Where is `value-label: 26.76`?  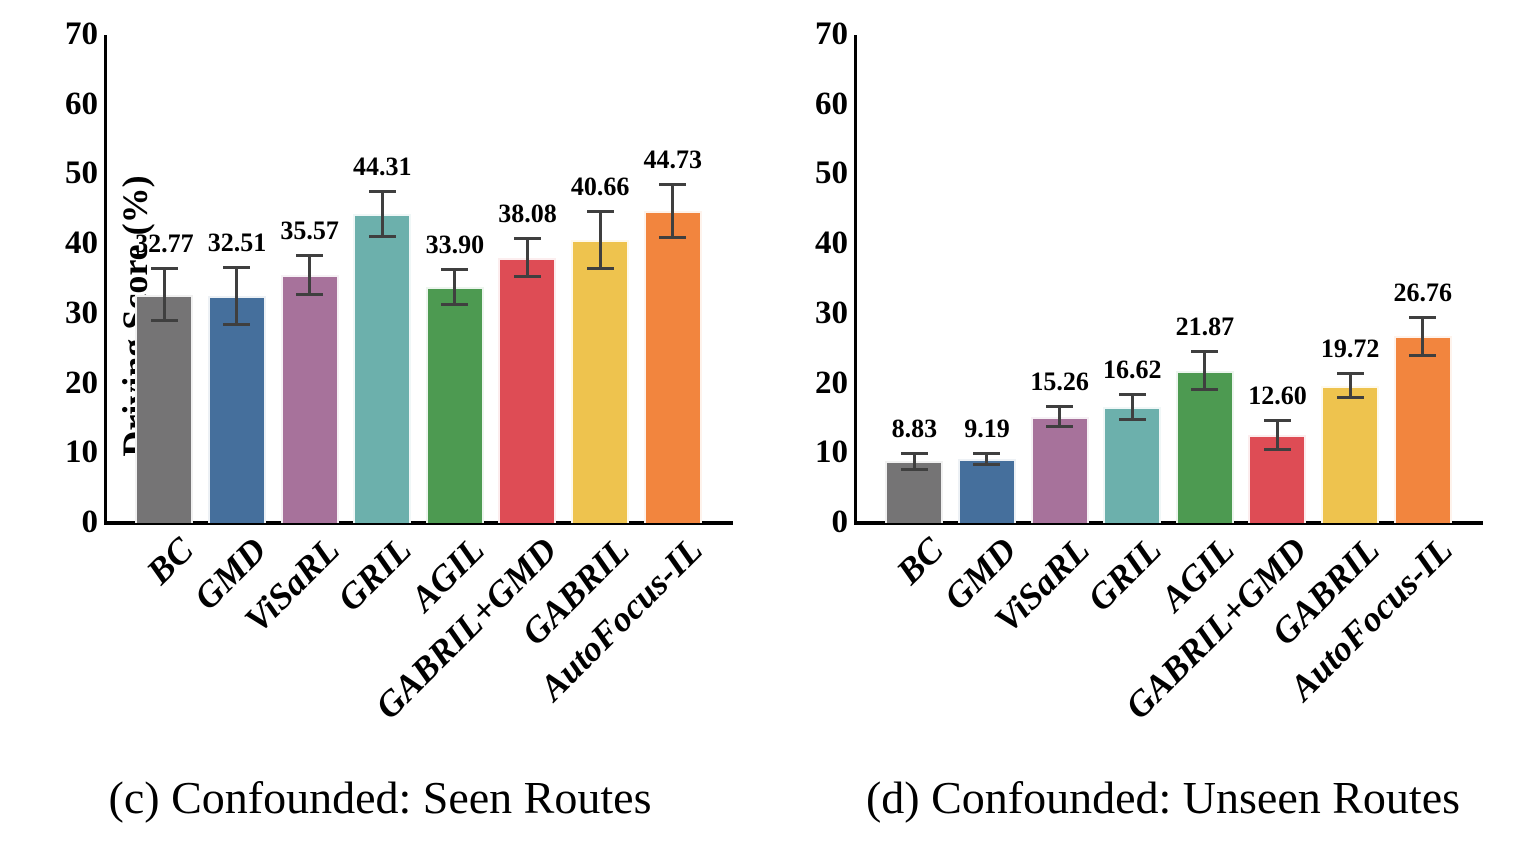
value-label: 26.76 is located at coordinates (1422, 293).